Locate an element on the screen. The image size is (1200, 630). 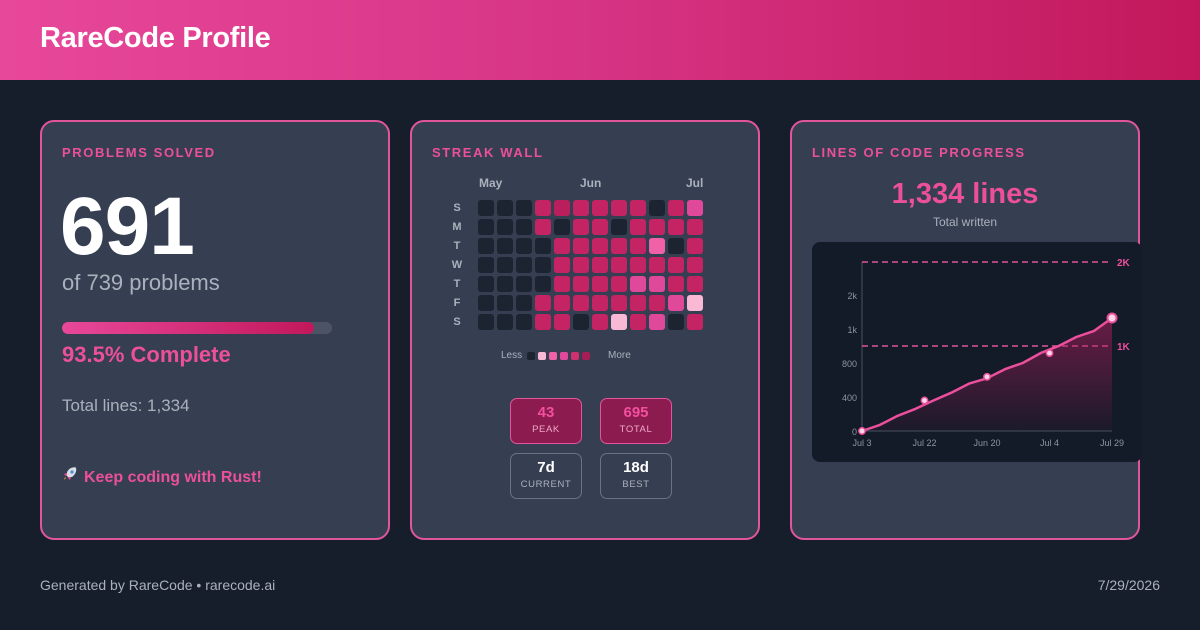
stat-current: 7d CURRENT is located at coordinates (546, 476).